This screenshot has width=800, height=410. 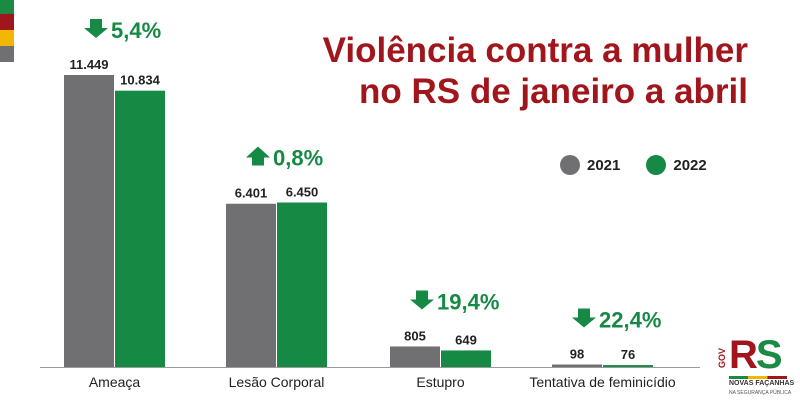 What do you see at coordinates (630, 320) in the screenshot?
I see `change-percent-3: 22,4%` at bounding box center [630, 320].